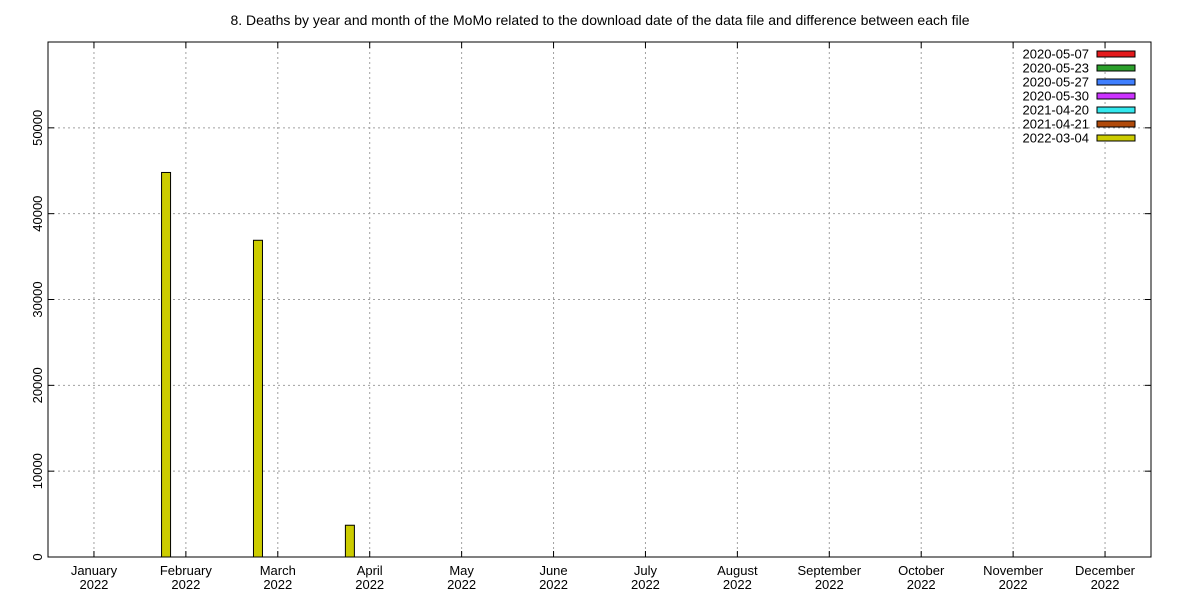 The image size is (1200, 605). I want to click on y-tick-label: 40000, so click(37, 214).